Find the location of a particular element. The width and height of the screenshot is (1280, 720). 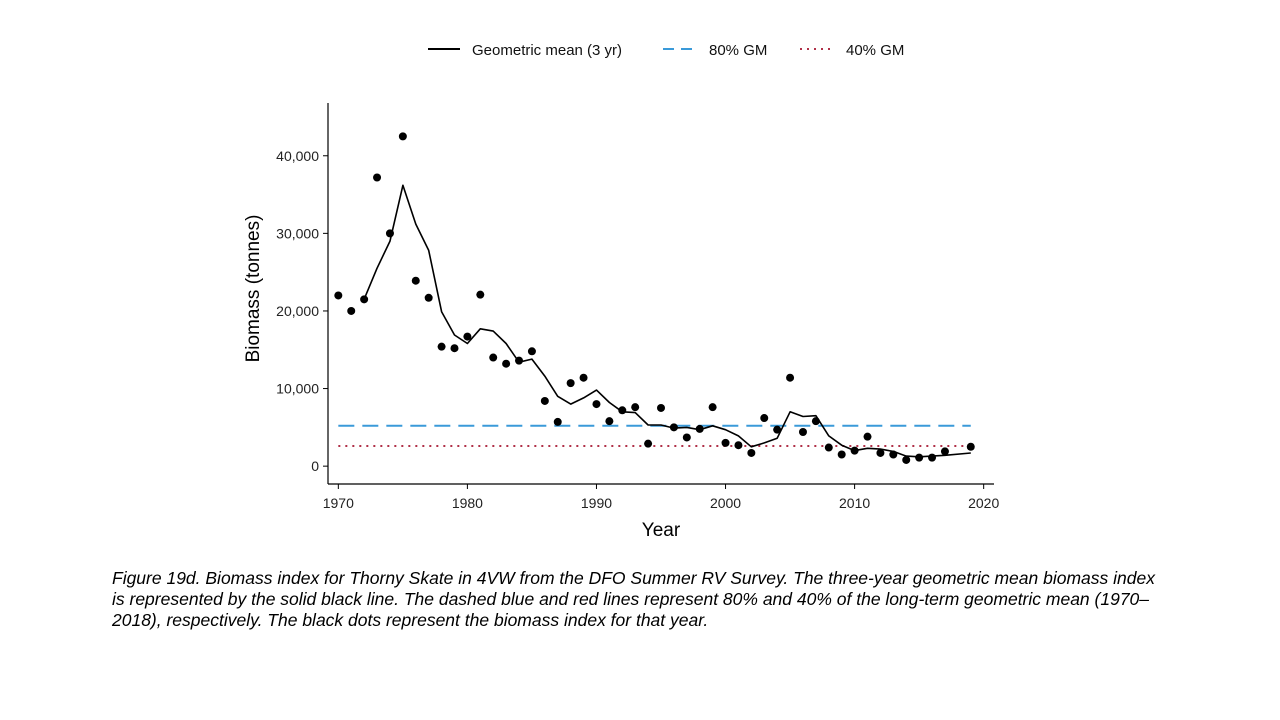

x-tick-label: 2010 is located at coordinates (854, 503).